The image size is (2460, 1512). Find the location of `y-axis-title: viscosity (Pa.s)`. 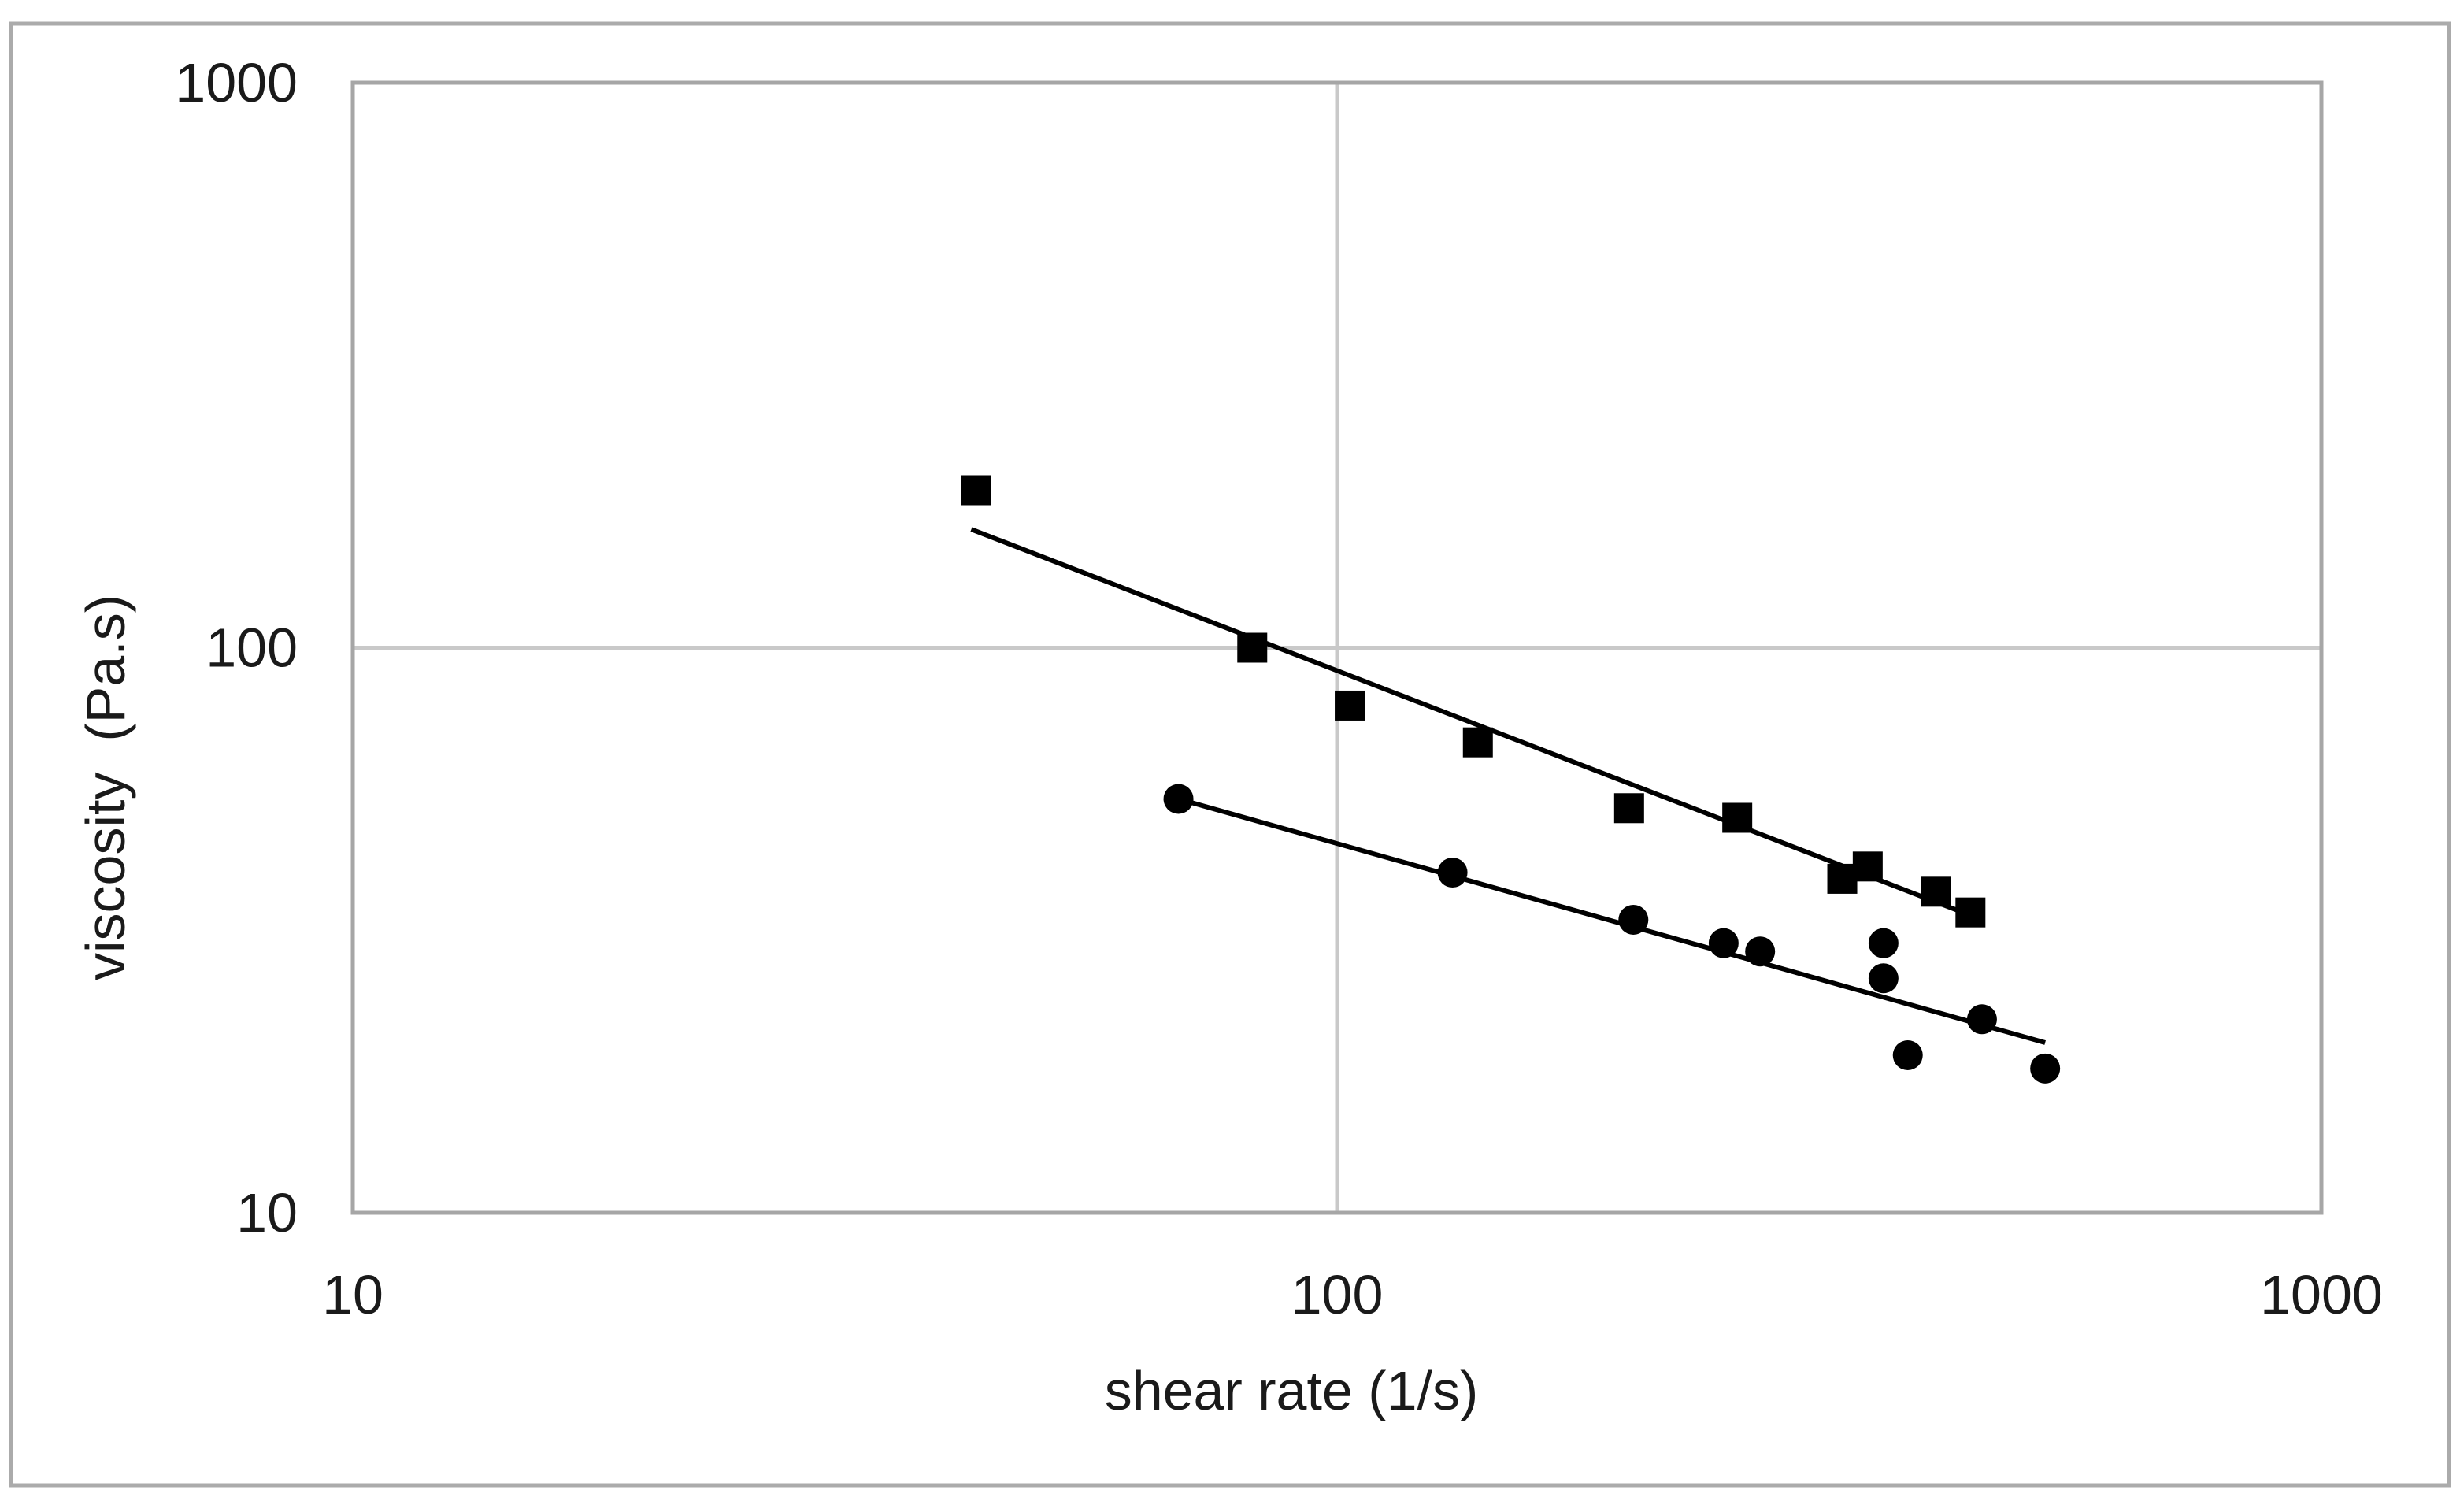

y-axis-title: viscosity (Pa.s) is located at coordinates (106, 787).